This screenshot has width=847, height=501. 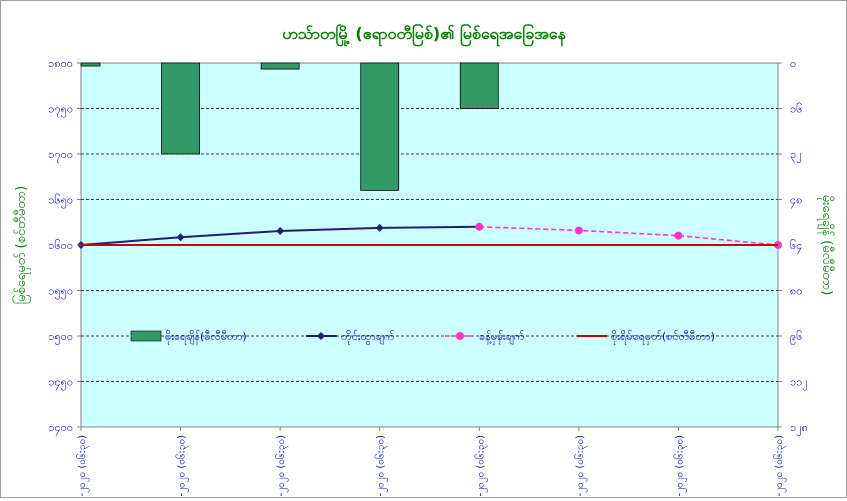 I want to click on right-tick-label: ၁၁၂, so click(x=799, y=383).